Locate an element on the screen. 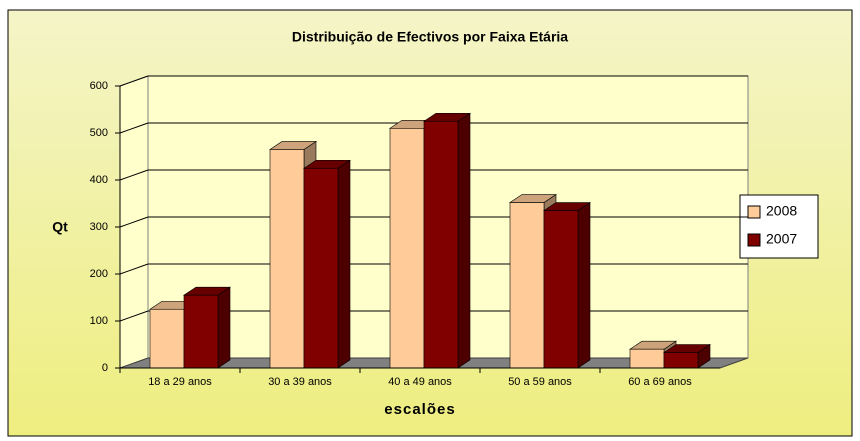 This screenshot has height=441, width=860. x-axis-title: escalões is located at coordinates (419, 409).